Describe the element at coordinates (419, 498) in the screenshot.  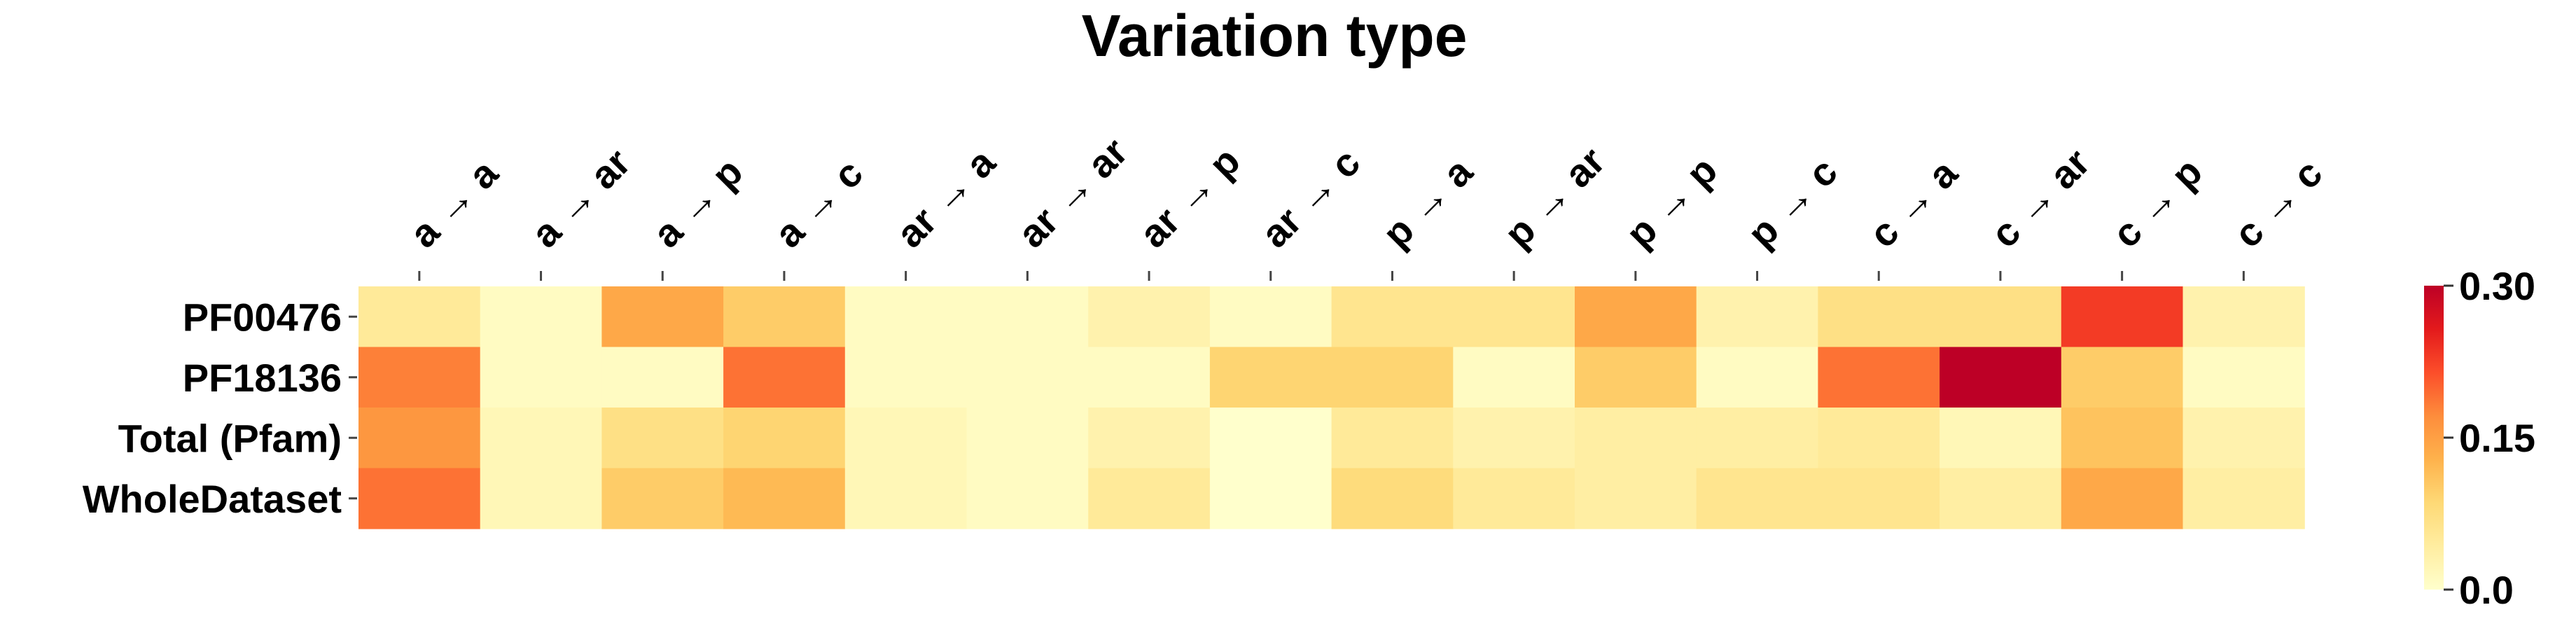
I see `heatmap-cell-r3-c0` at that location.